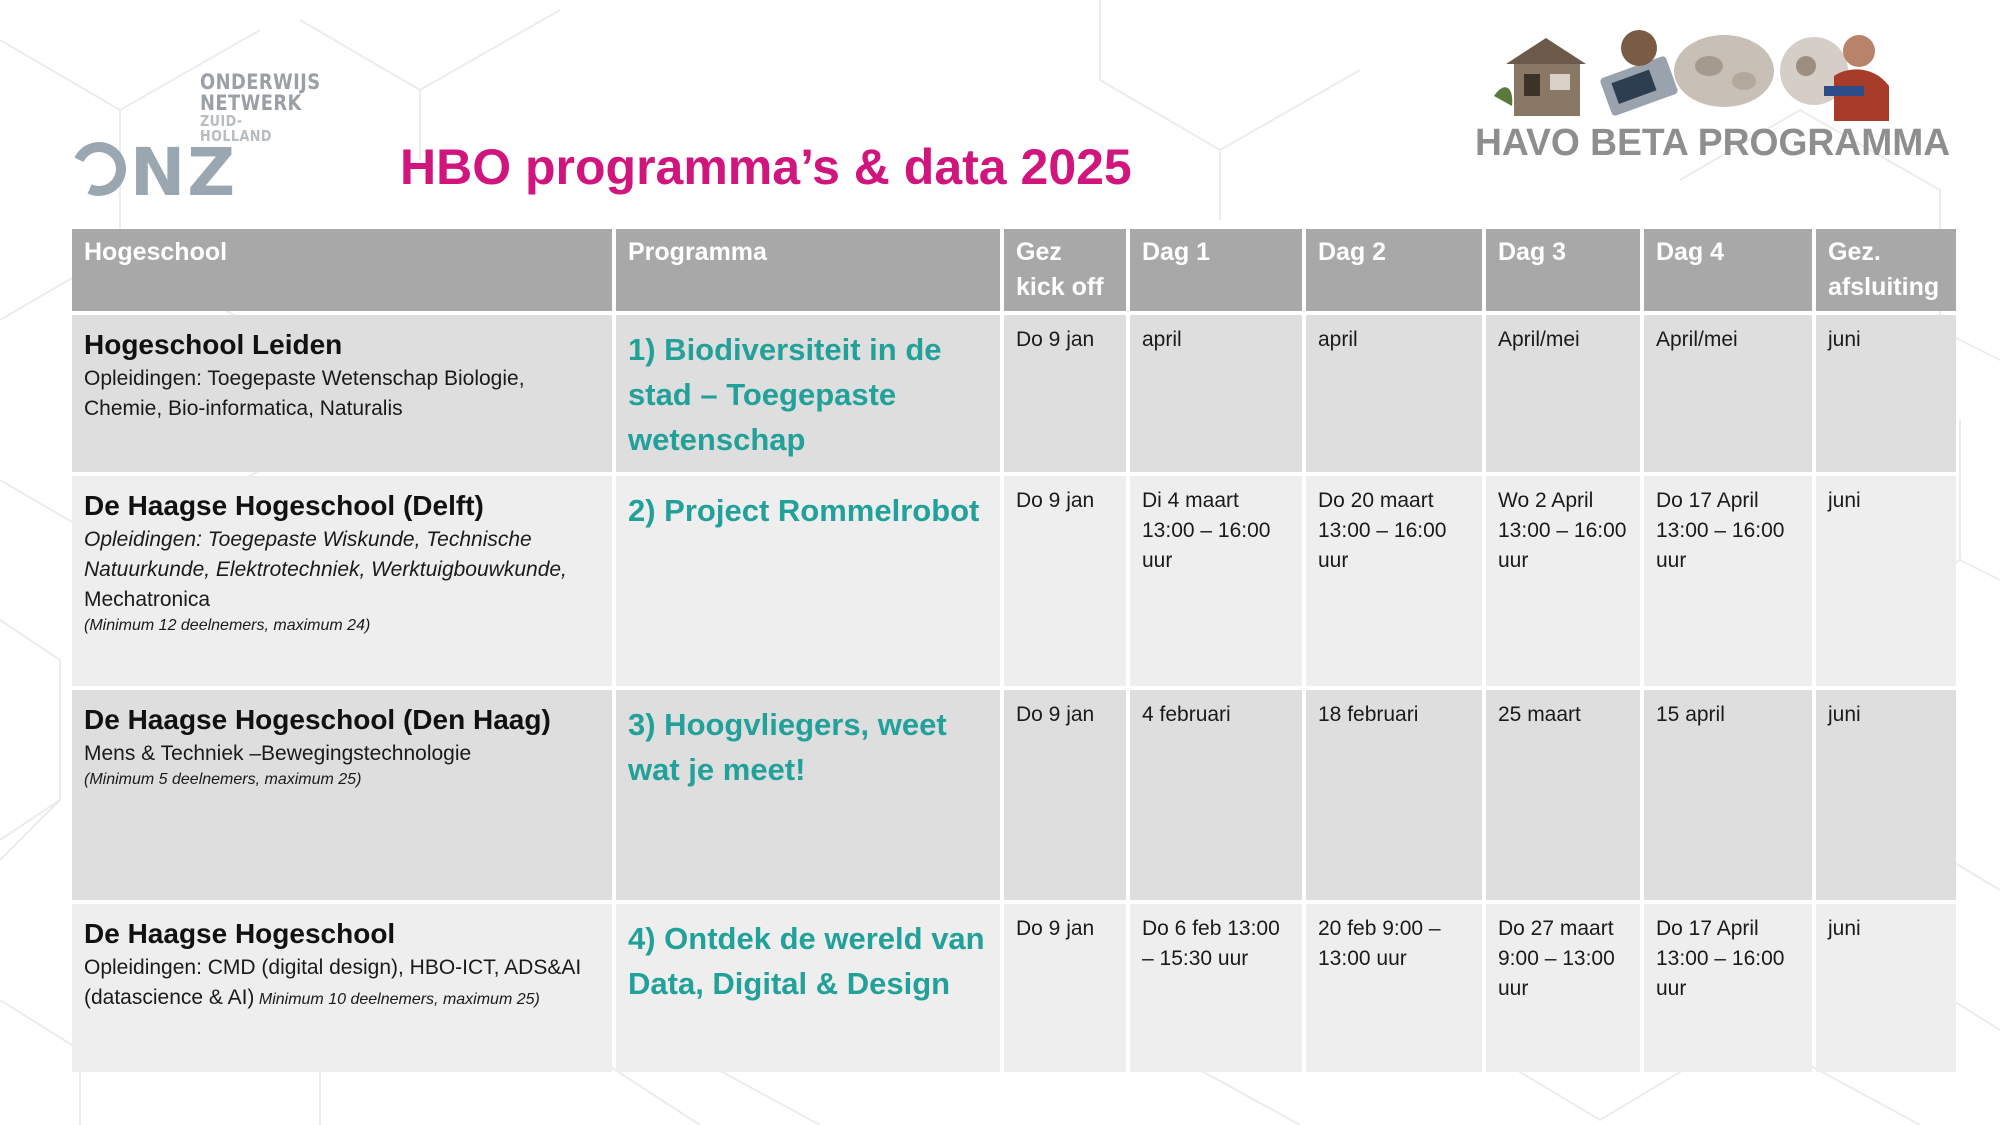 The width and height of the screenshot is (2000, 1125). Describe the element at coordinates (278, 753) in the screenshot. I see `school-description: Mens & Techniek –Bewegingstechnologie` at that location.